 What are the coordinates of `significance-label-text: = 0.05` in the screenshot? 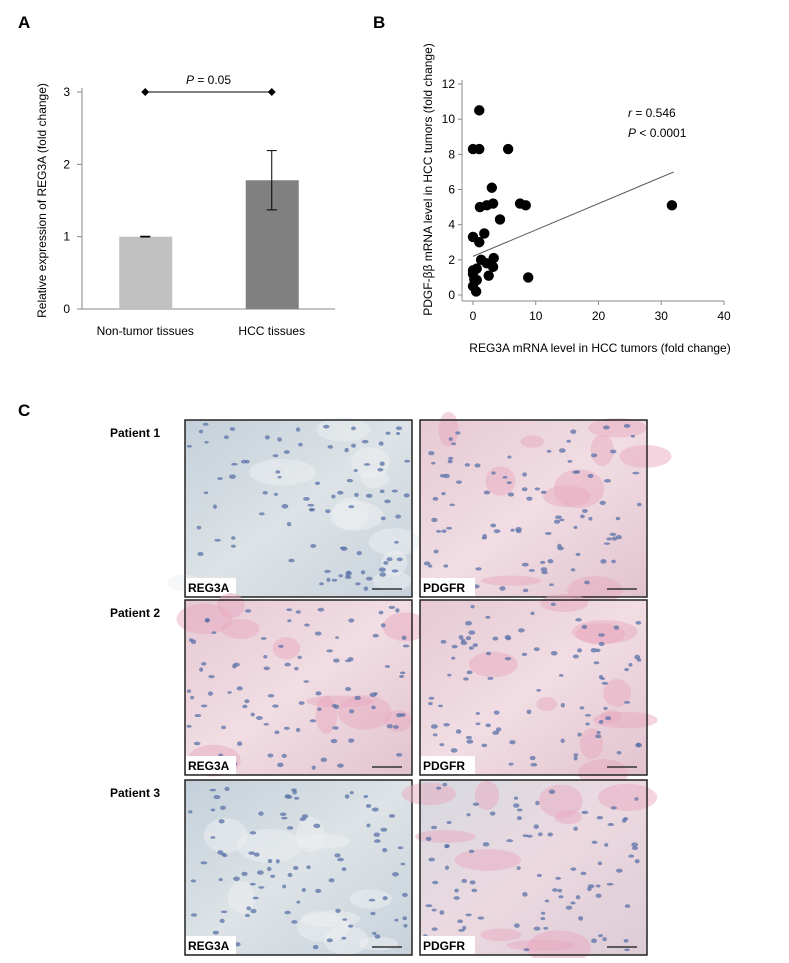 It's located at (212, 80).